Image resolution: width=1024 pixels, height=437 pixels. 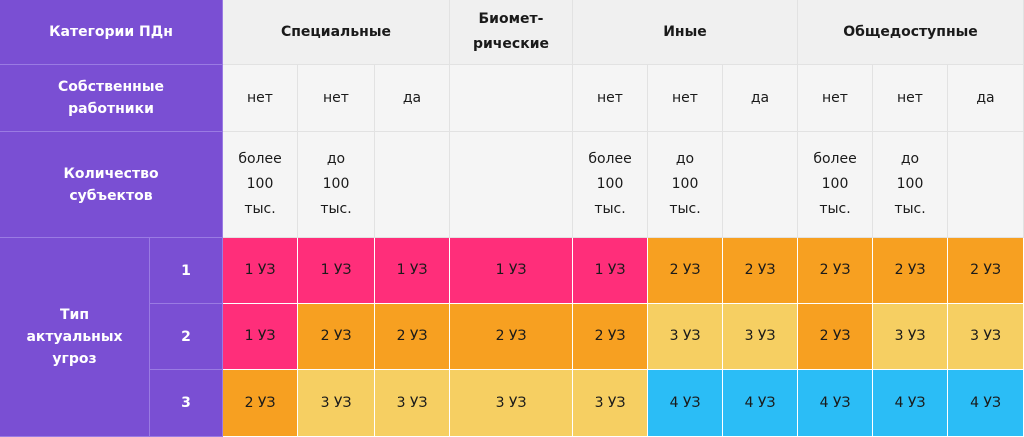 What do you see at coordinates (186, 337) in the screenshot?
I see `threat-type: 2` at bounding box center [186, 337].